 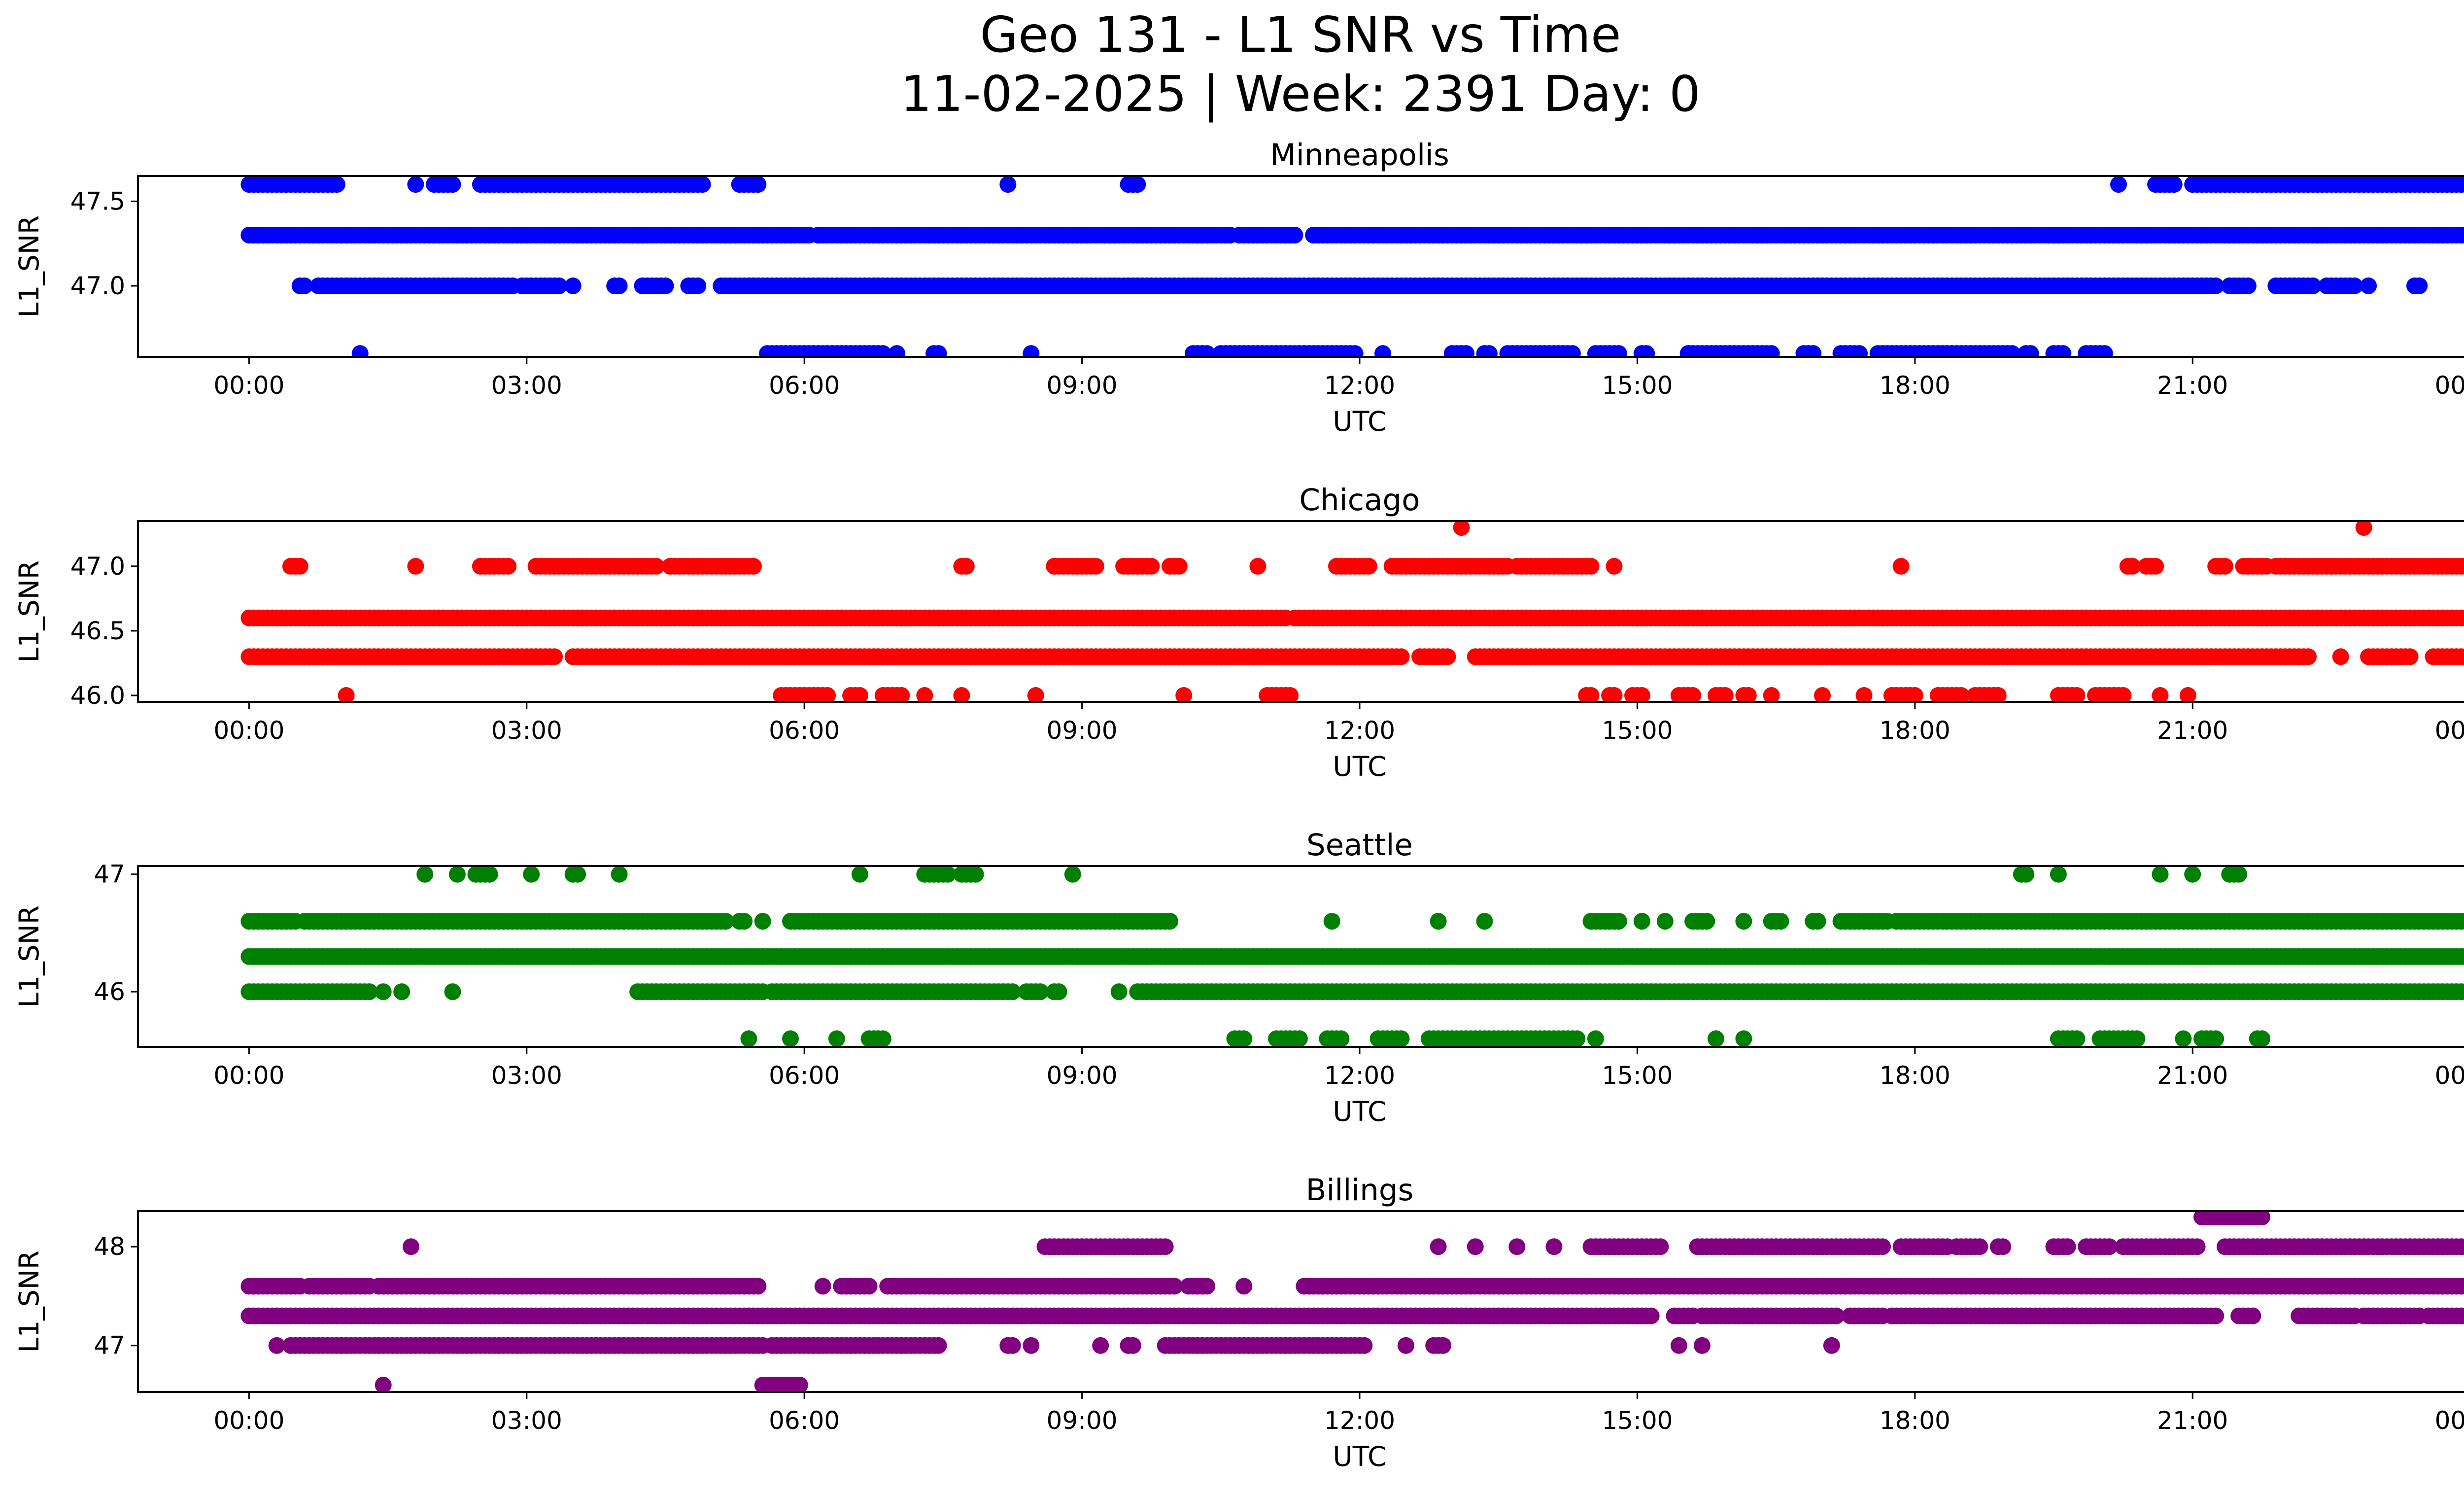 I want to click on panel-title: Billings, so click(x=1360, y=1190).